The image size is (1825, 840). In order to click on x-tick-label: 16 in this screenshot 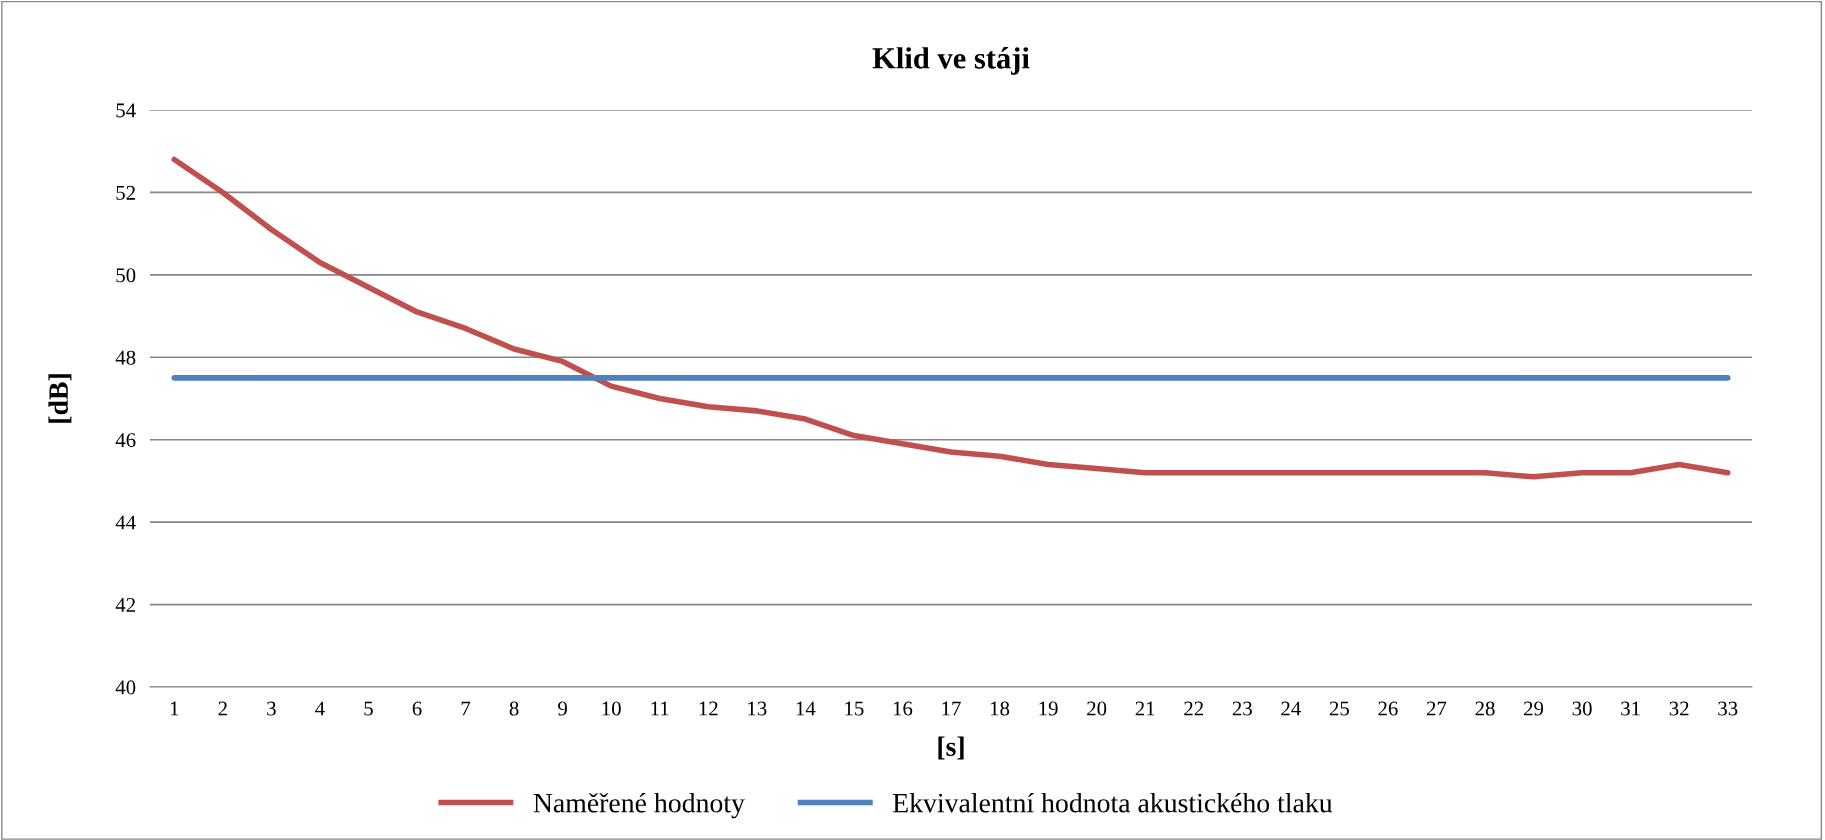, I will do `click(903, 708)`.